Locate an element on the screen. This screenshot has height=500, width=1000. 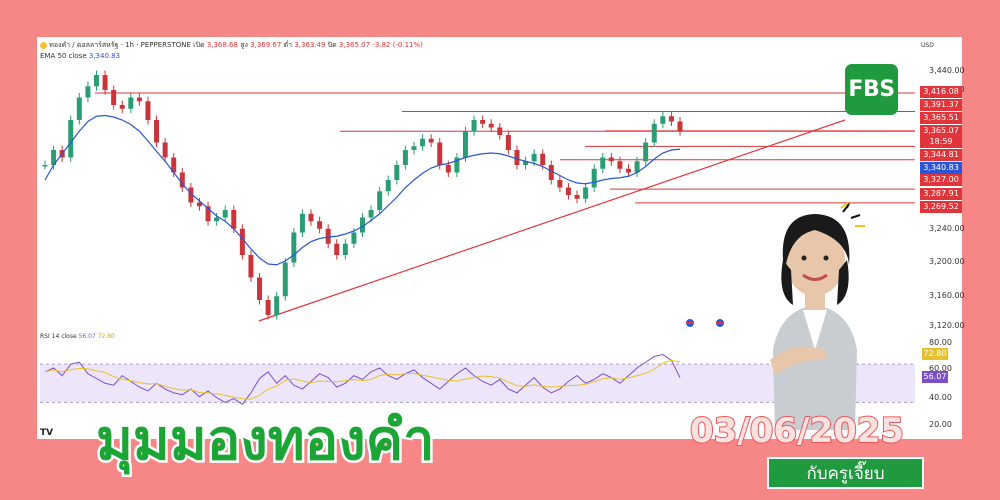
gold-icon is located at coordinates (43, 45).